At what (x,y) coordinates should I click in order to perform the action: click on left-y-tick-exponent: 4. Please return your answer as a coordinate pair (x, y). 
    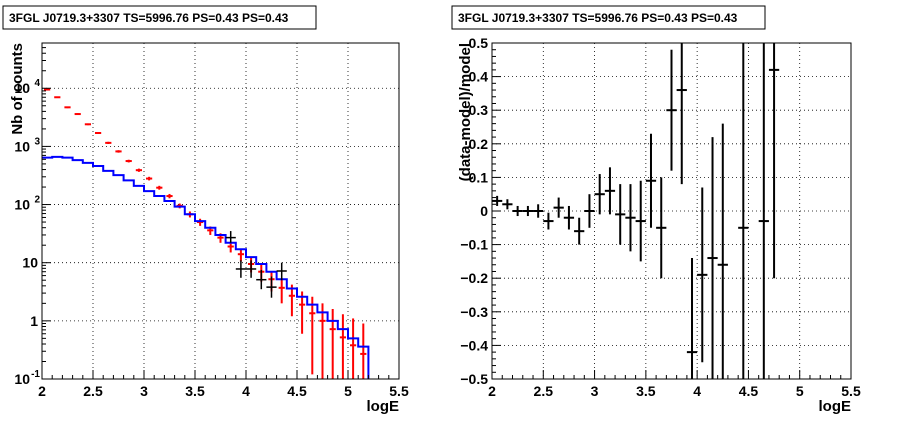
    Looking at the image, I should click on (37, 83).